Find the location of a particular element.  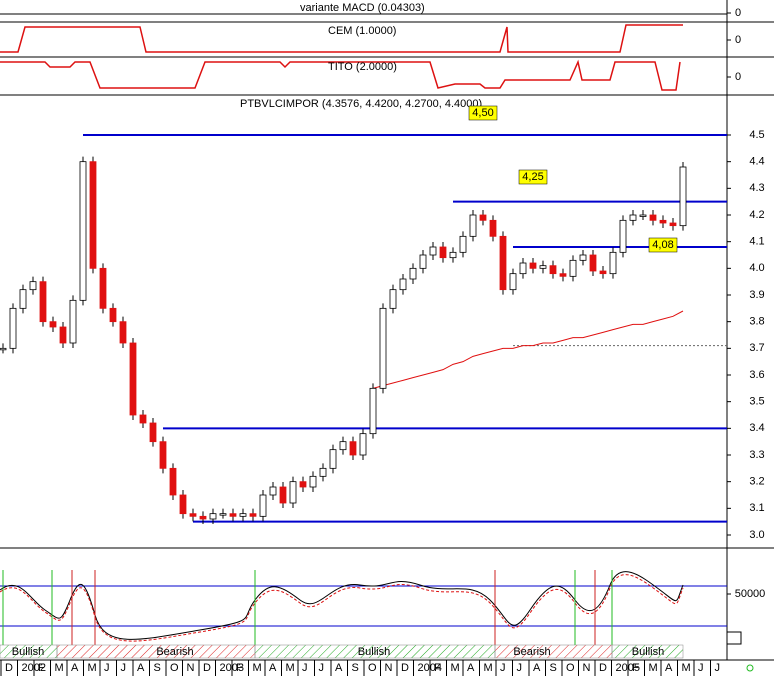

y-tick-label: 3.4 is located at coordinates (756, 428).